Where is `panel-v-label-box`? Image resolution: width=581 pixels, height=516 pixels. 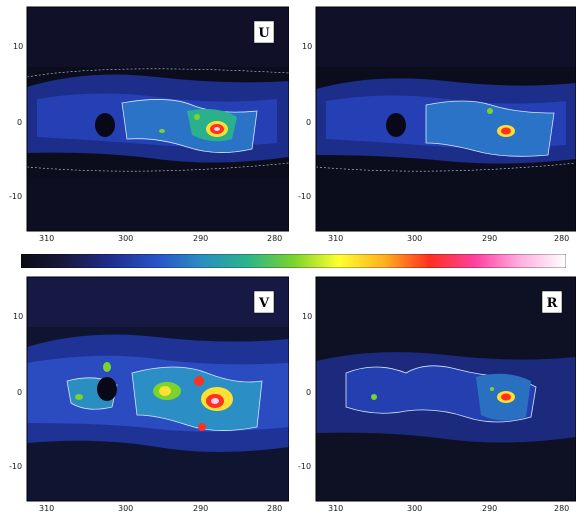
panel-v-label-box is located at coordinates (264, 302).